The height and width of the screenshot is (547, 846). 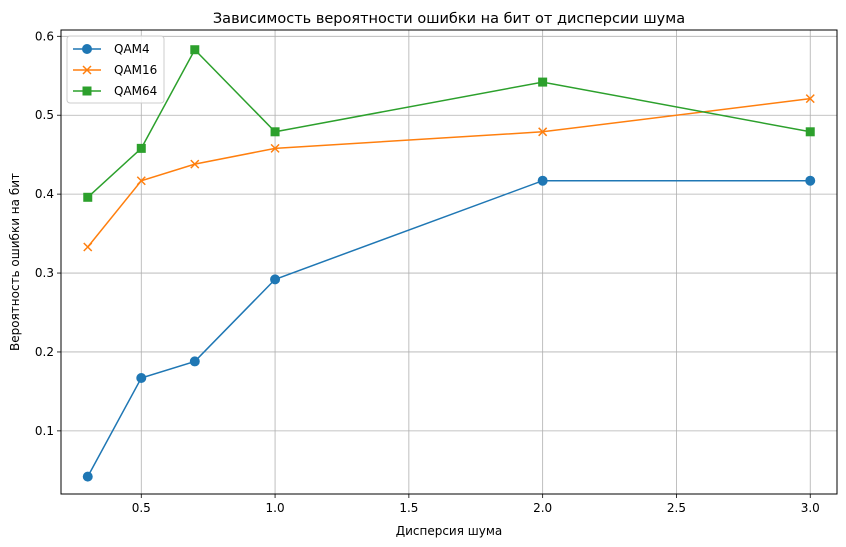 I want to click on y-tick-label: 0.2, so click(x=44, y=352).